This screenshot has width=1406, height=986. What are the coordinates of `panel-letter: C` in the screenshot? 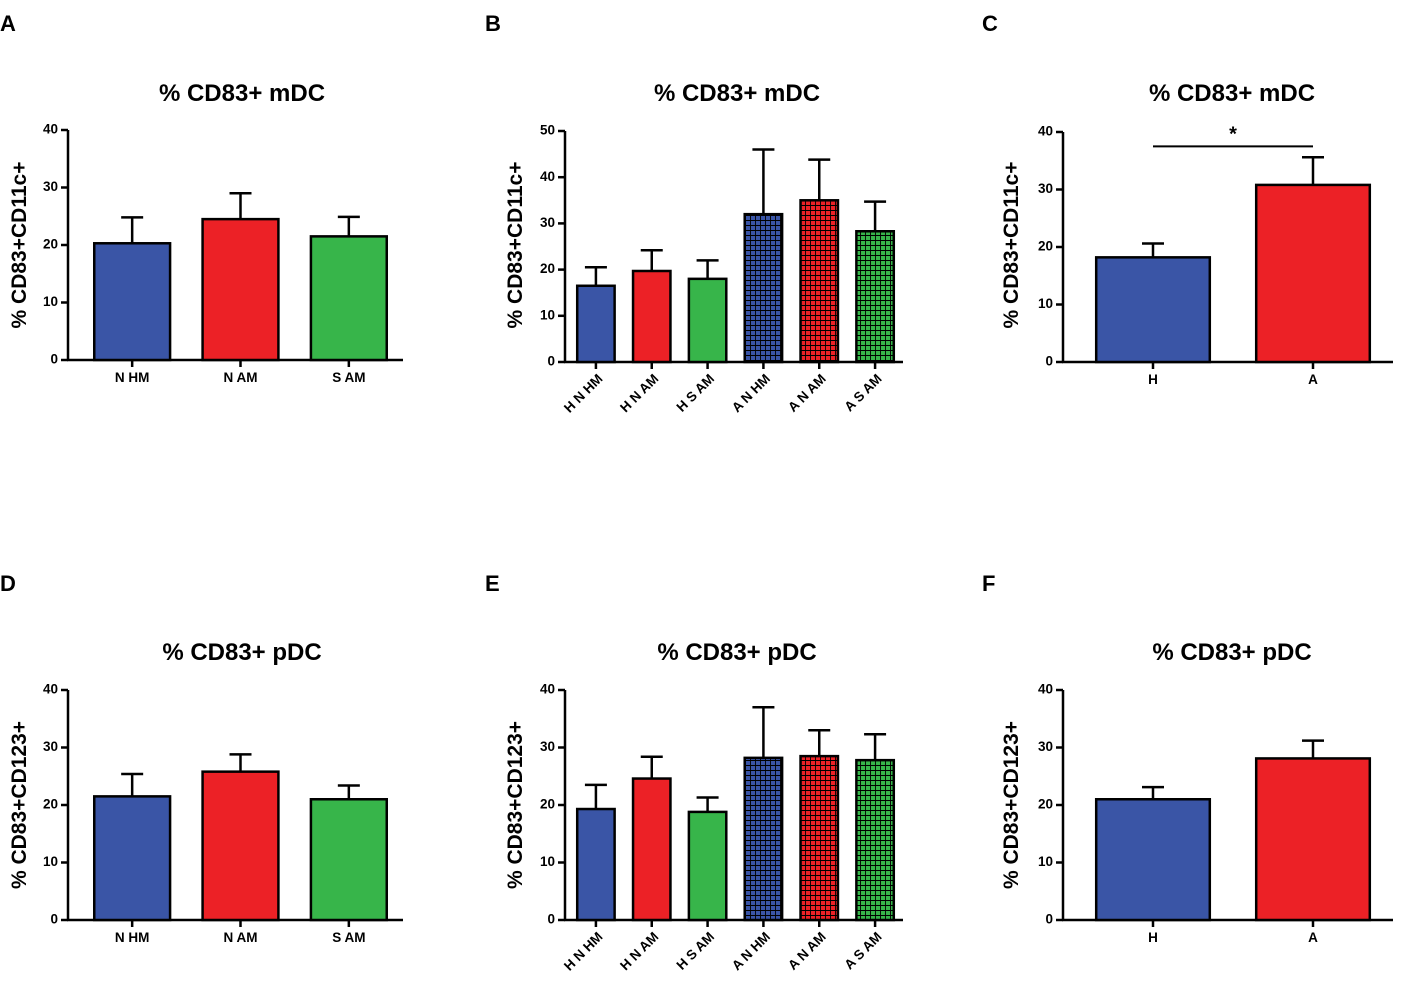 It's located at (990, 23).